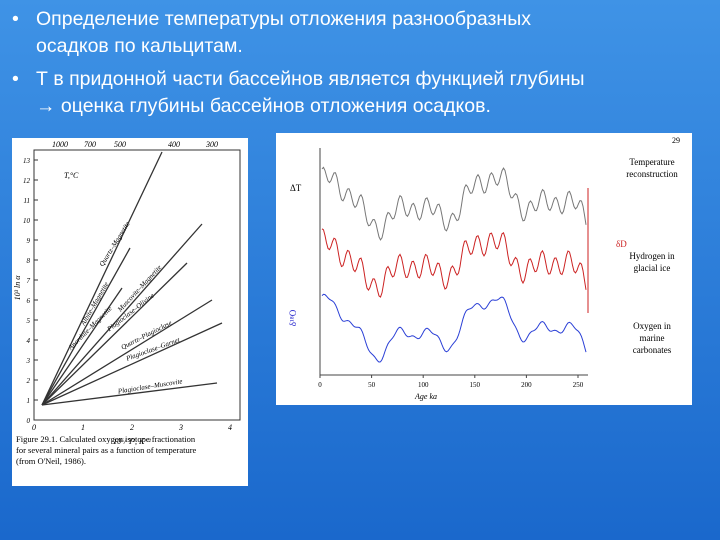 This screenshot has height=540, width=720. I want to click on y-tick: 0, so click(29, 421).